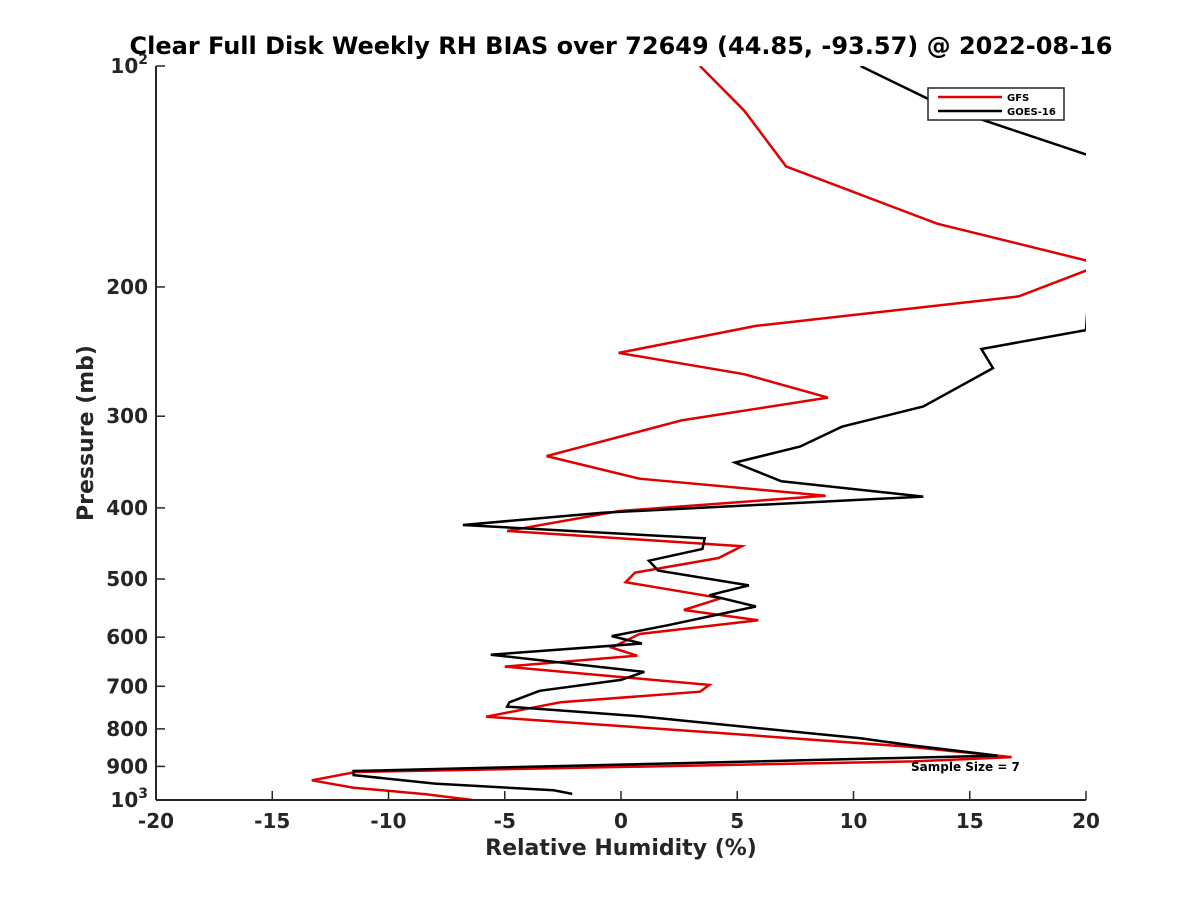 The width and height of the screenshot is (1200, 900). Describe the element at coordinates (135, 432) in the screenshot. I see `y-ticks: 10² 200 300 400 500 600 700 800 900 10³` at that location.